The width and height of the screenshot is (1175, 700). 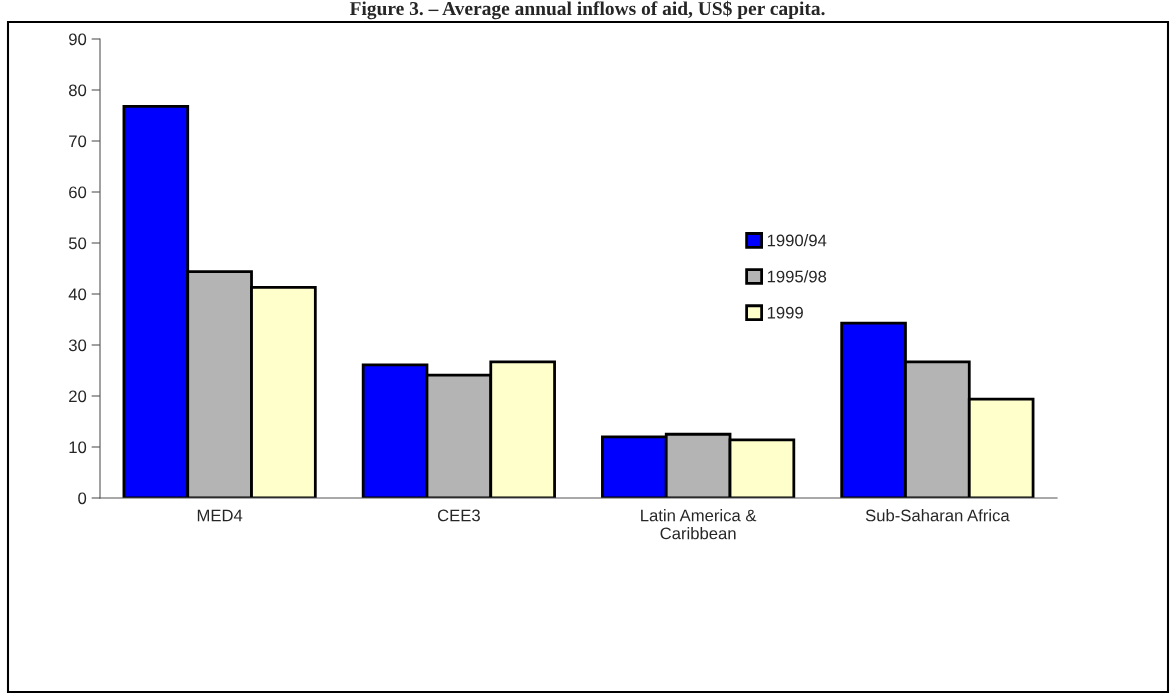 What do you see at coordinates (77, 90) in the screenshot?
I see `y-tick-label: 80` at bounding box center [77, 90].